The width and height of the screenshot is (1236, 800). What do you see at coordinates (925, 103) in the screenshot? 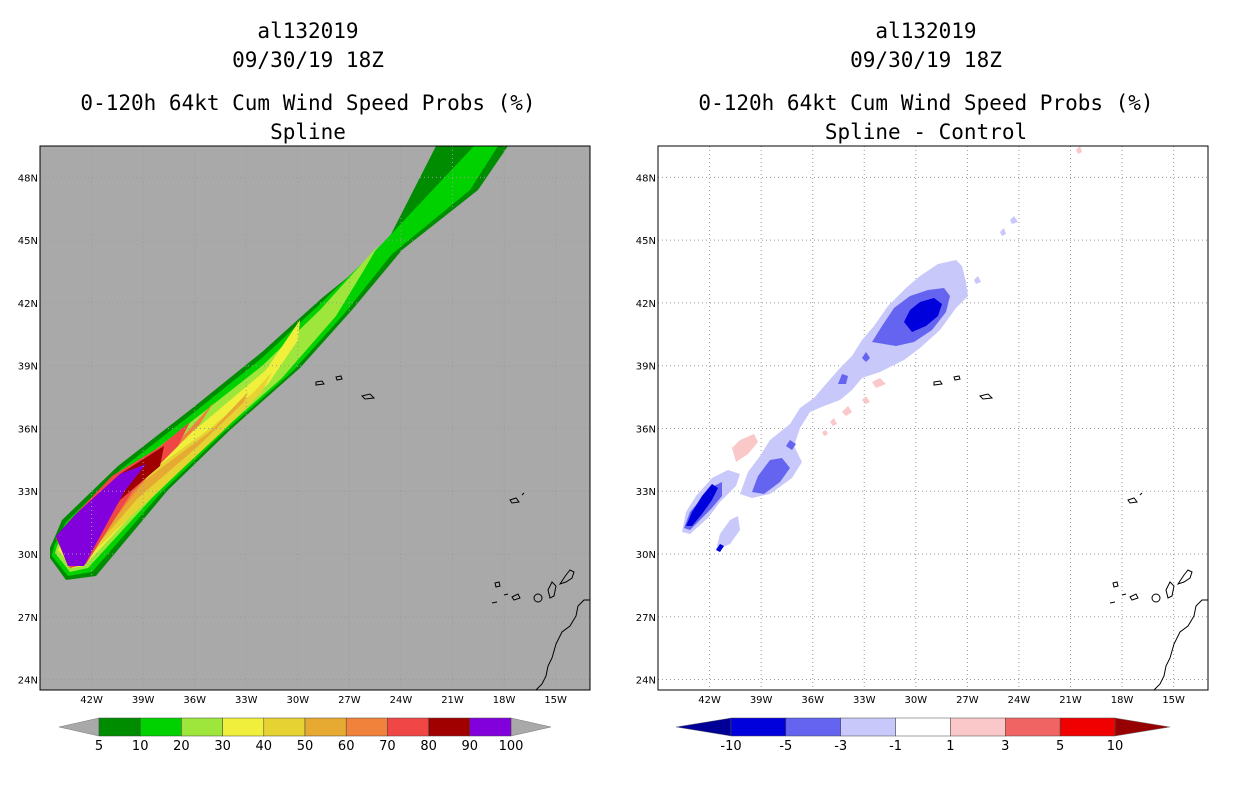
I see `right-title-product: 0-120h 64kt Cum Wind Speed Probs (%)` at bounding box center [925, 103].